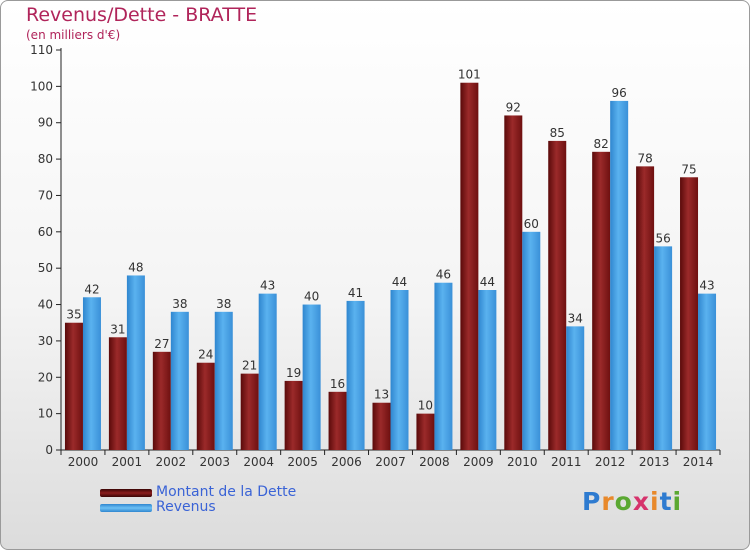  I want to click on data-label-dette: 10, so click(425, 406).